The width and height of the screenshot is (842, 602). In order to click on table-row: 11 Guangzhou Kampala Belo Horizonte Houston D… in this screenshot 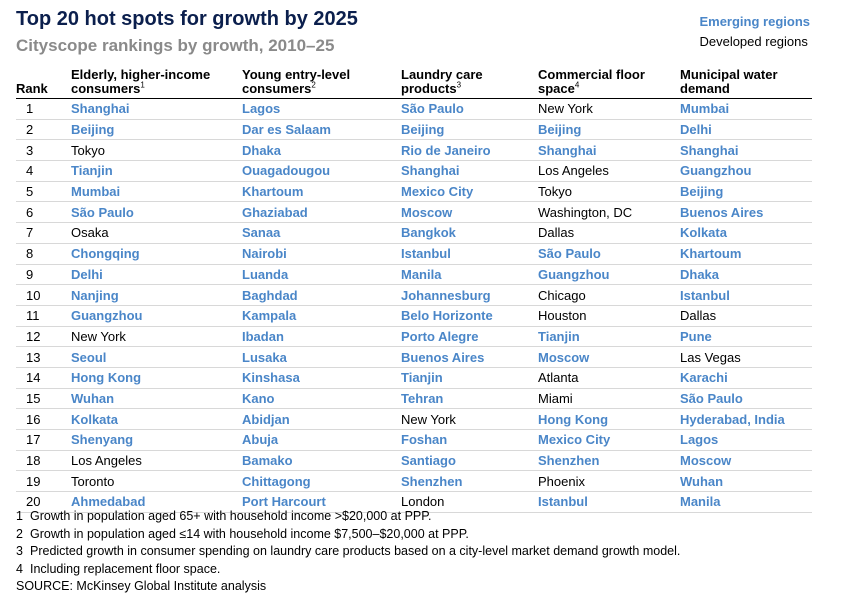, I will do `click(414, 316)`.